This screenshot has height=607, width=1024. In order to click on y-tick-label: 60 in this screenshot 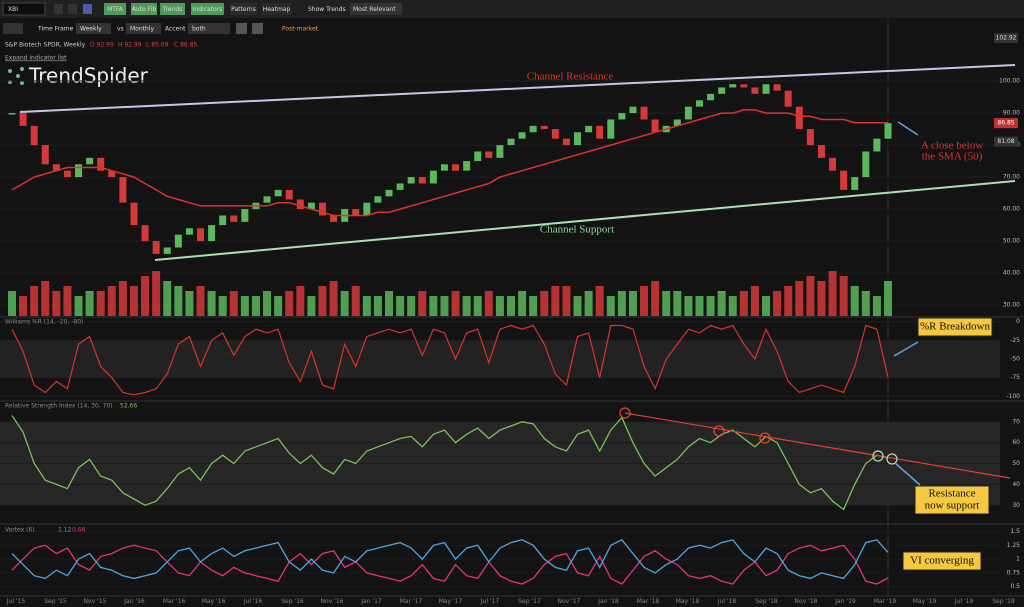, I will do `click(1016, 442)`.